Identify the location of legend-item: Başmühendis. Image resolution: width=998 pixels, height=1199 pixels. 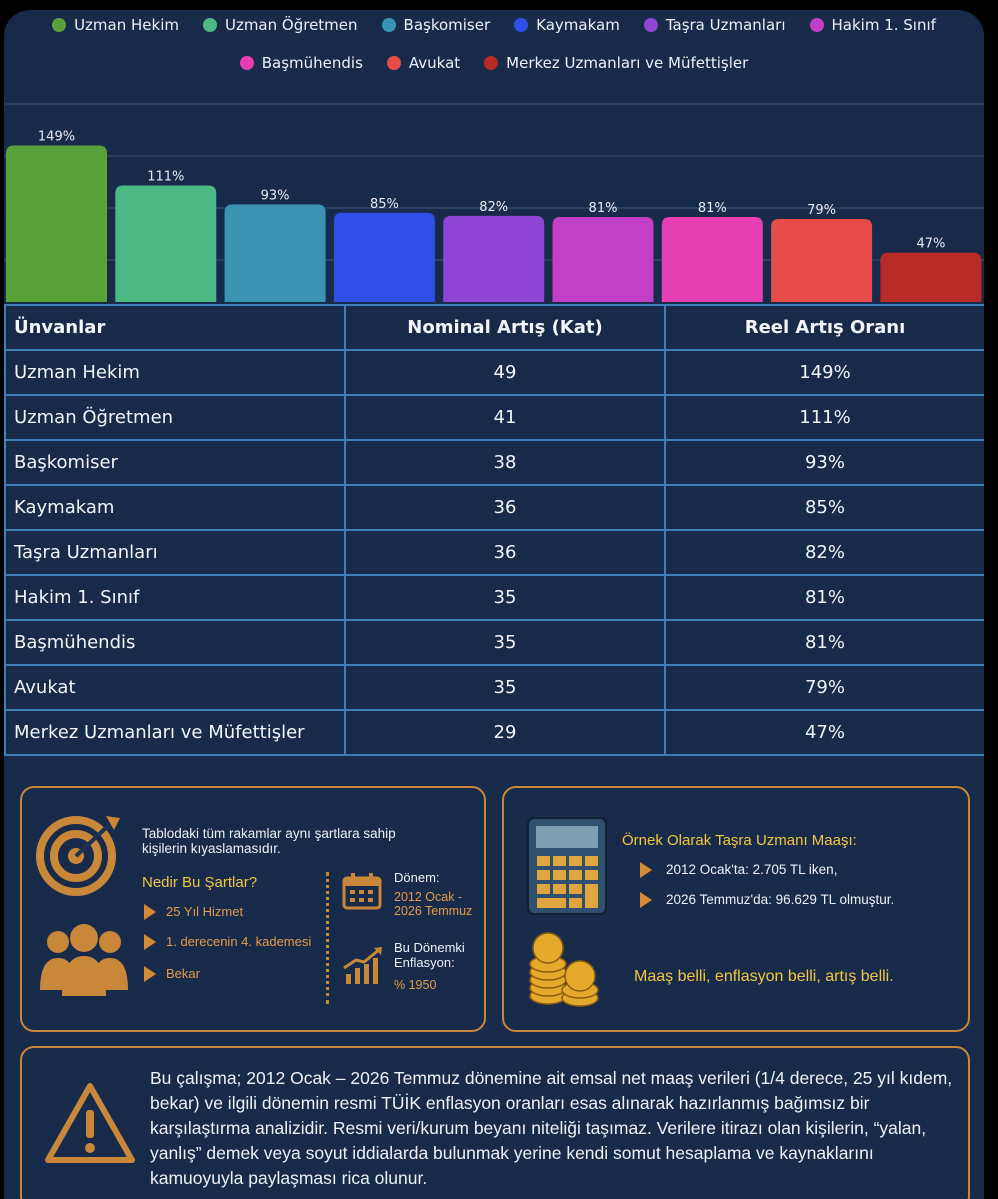
(301, 63).